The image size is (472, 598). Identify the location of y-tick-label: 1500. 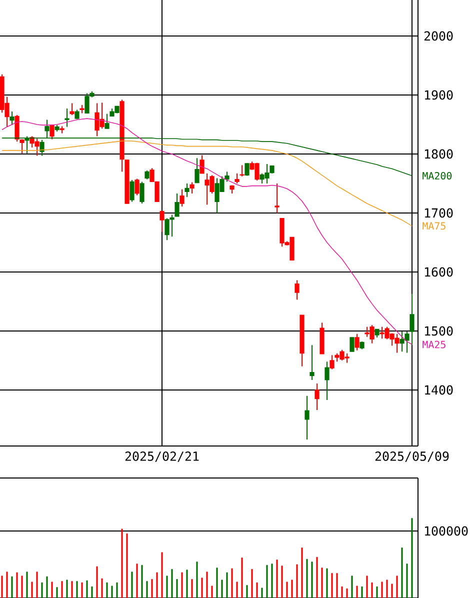
(439, 331).